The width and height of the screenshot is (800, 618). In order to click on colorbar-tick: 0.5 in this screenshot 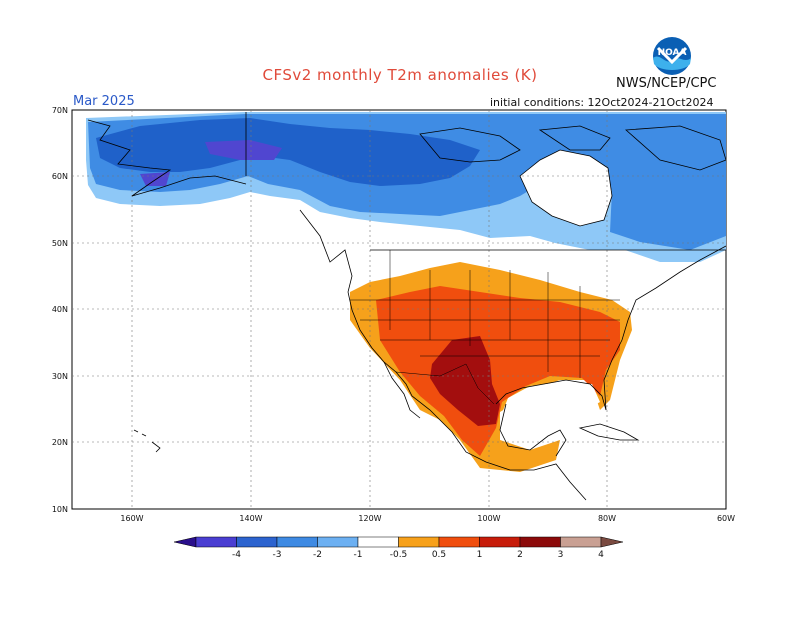, I will do `click(439, 555)`.